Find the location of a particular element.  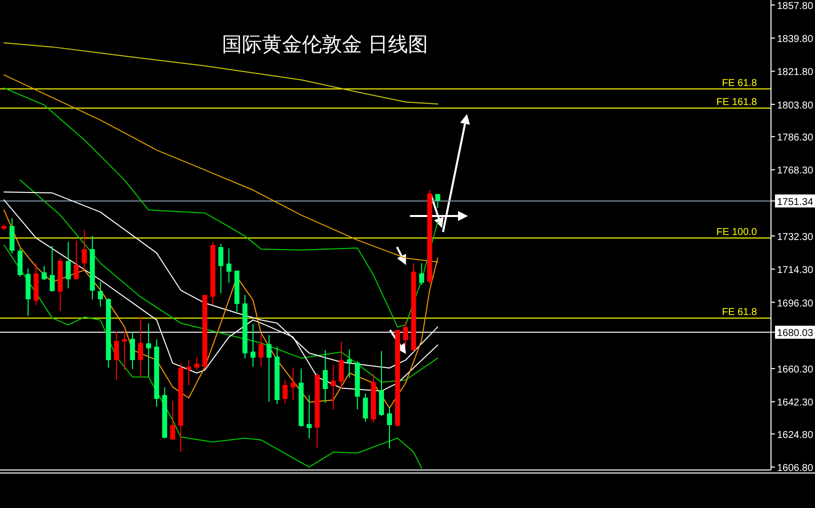

y-tick-label: 1714.30 is located at coordinates (795, 270).